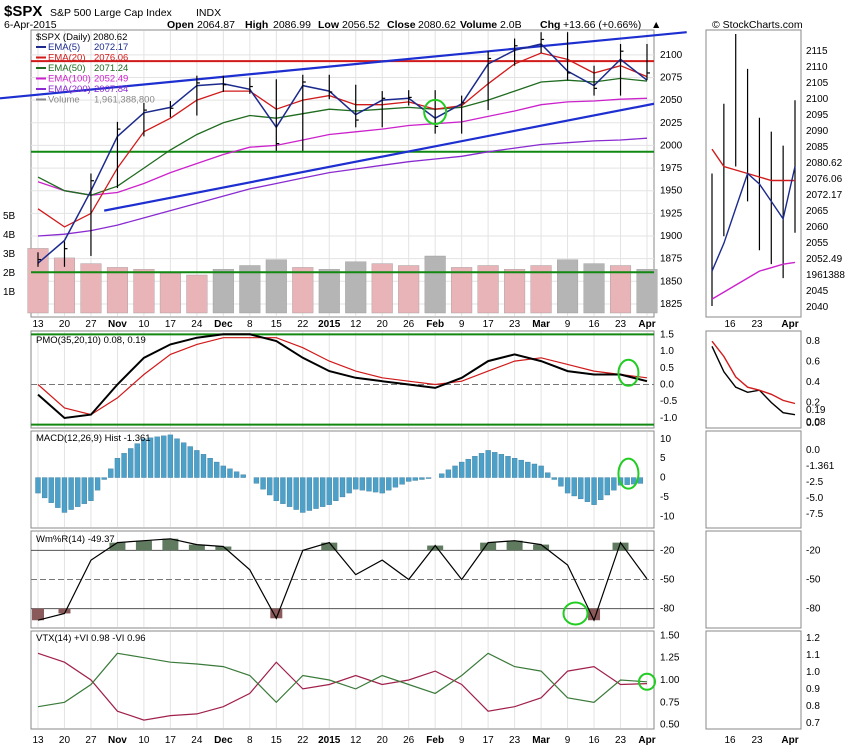 This screenshot has height=748, width=850. I want to click on side-pmo-value-badge: 0.19, so click(816, 410).